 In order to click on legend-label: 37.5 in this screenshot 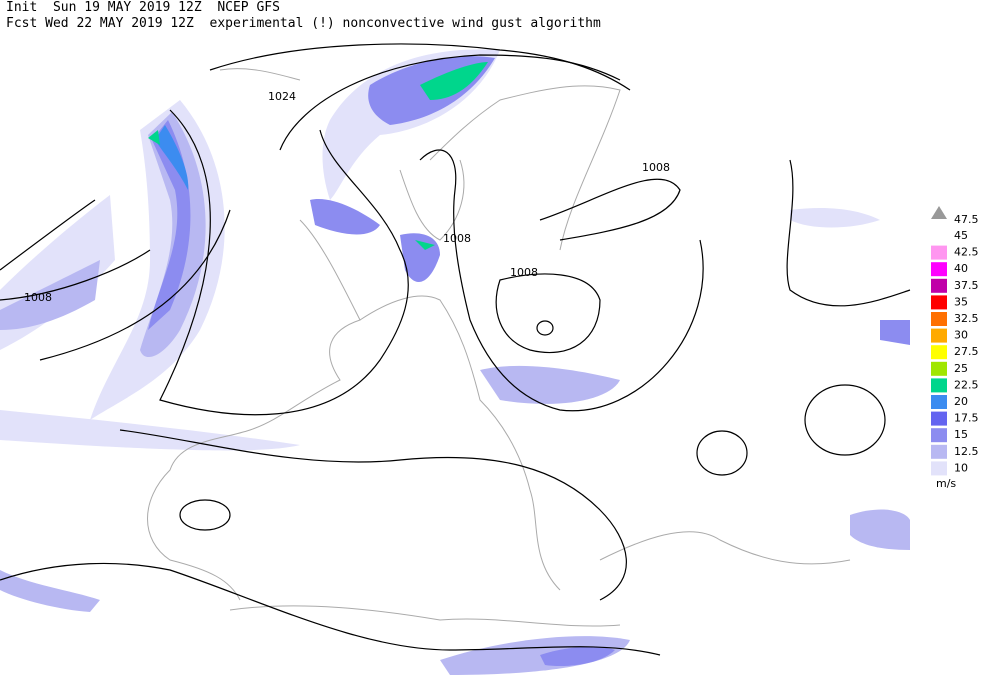, I will do `click(966, 285)`.